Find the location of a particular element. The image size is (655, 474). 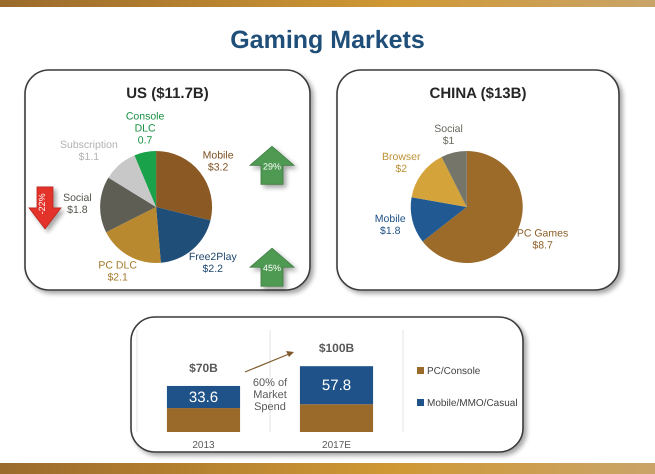

data-label: $3.2 is located at coordinates (218, 167).